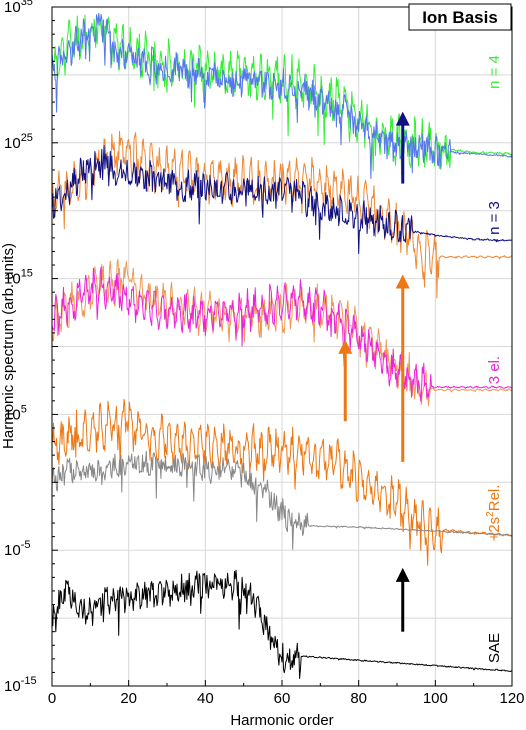 The height and width of the screenshot is (730, 526). What do you see at coordinates (282, 624) in the screenshot?
I see `series-sae_black` at bounding box center [282, 624].